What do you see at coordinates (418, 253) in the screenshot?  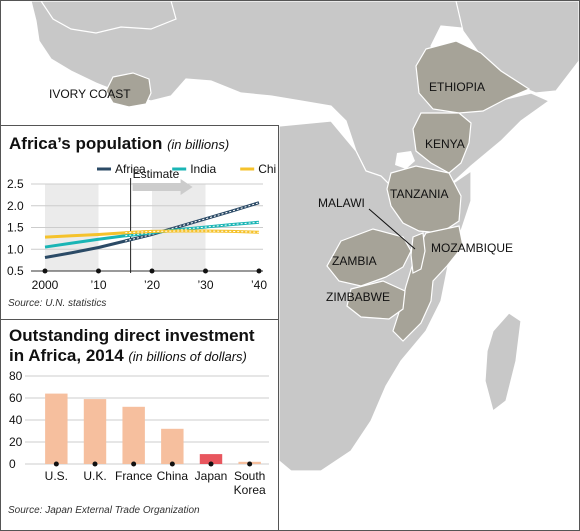 I see `country-malawi` at bounding box center [418, 253].